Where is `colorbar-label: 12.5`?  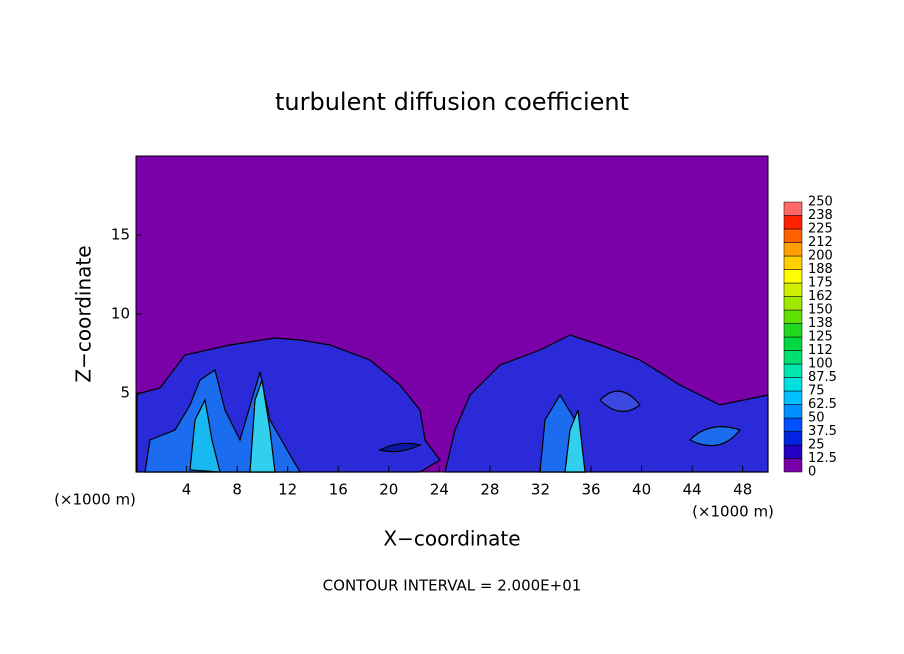 colorbar-label: 12.5 is located at coordinates (822, 458).